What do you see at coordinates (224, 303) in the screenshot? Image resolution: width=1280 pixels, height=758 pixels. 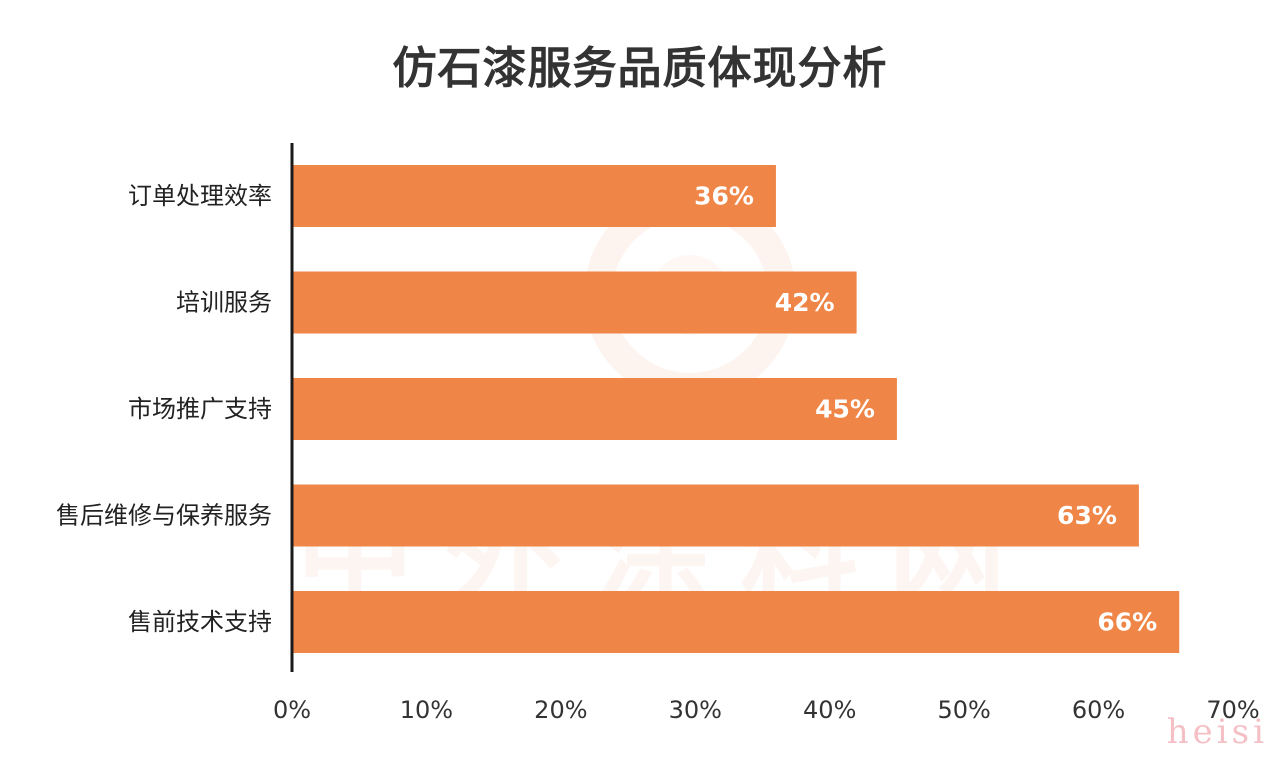 I see `category-label-2: 培训服务` at bounding box center [224, 303].